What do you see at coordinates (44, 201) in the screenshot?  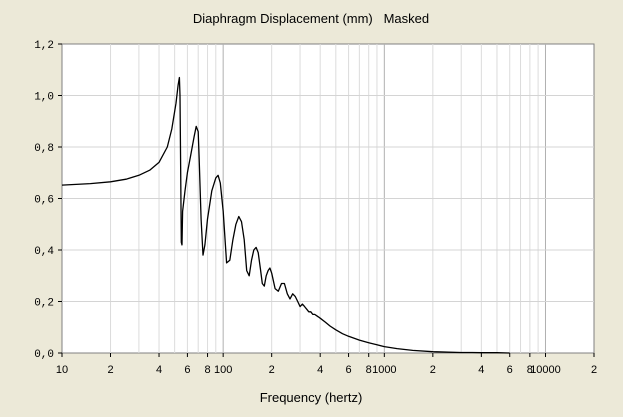 I see `y-tick-label: 0,6` at bounding box center [44, 201].